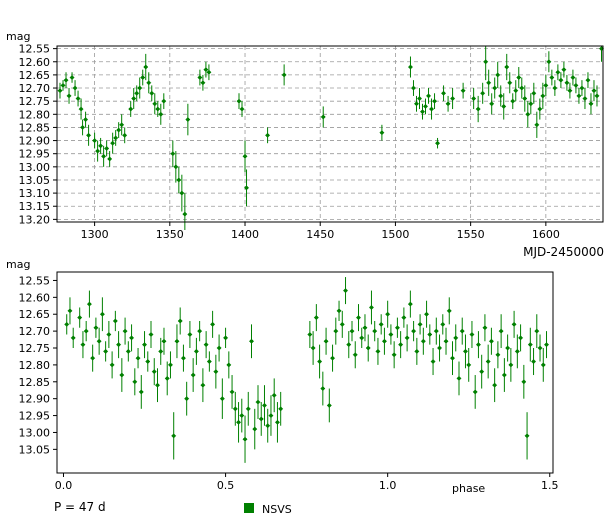 The height and width of the screenshot is (526, 616). What do you see at coordinates (468, 488) in the screenshot?
I see `bottom-chart-x-label: phase` at bounding box center [468, 488].